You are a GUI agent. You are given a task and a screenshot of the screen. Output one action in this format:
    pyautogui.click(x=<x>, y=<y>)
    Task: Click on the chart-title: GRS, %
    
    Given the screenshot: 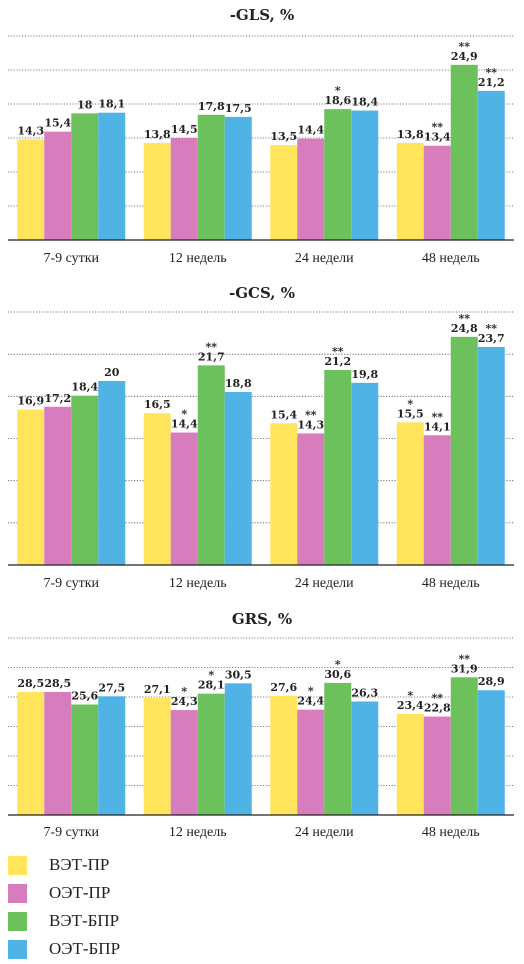 What is the action you would take?
    pyautogui.click(x=262, y=619)
    